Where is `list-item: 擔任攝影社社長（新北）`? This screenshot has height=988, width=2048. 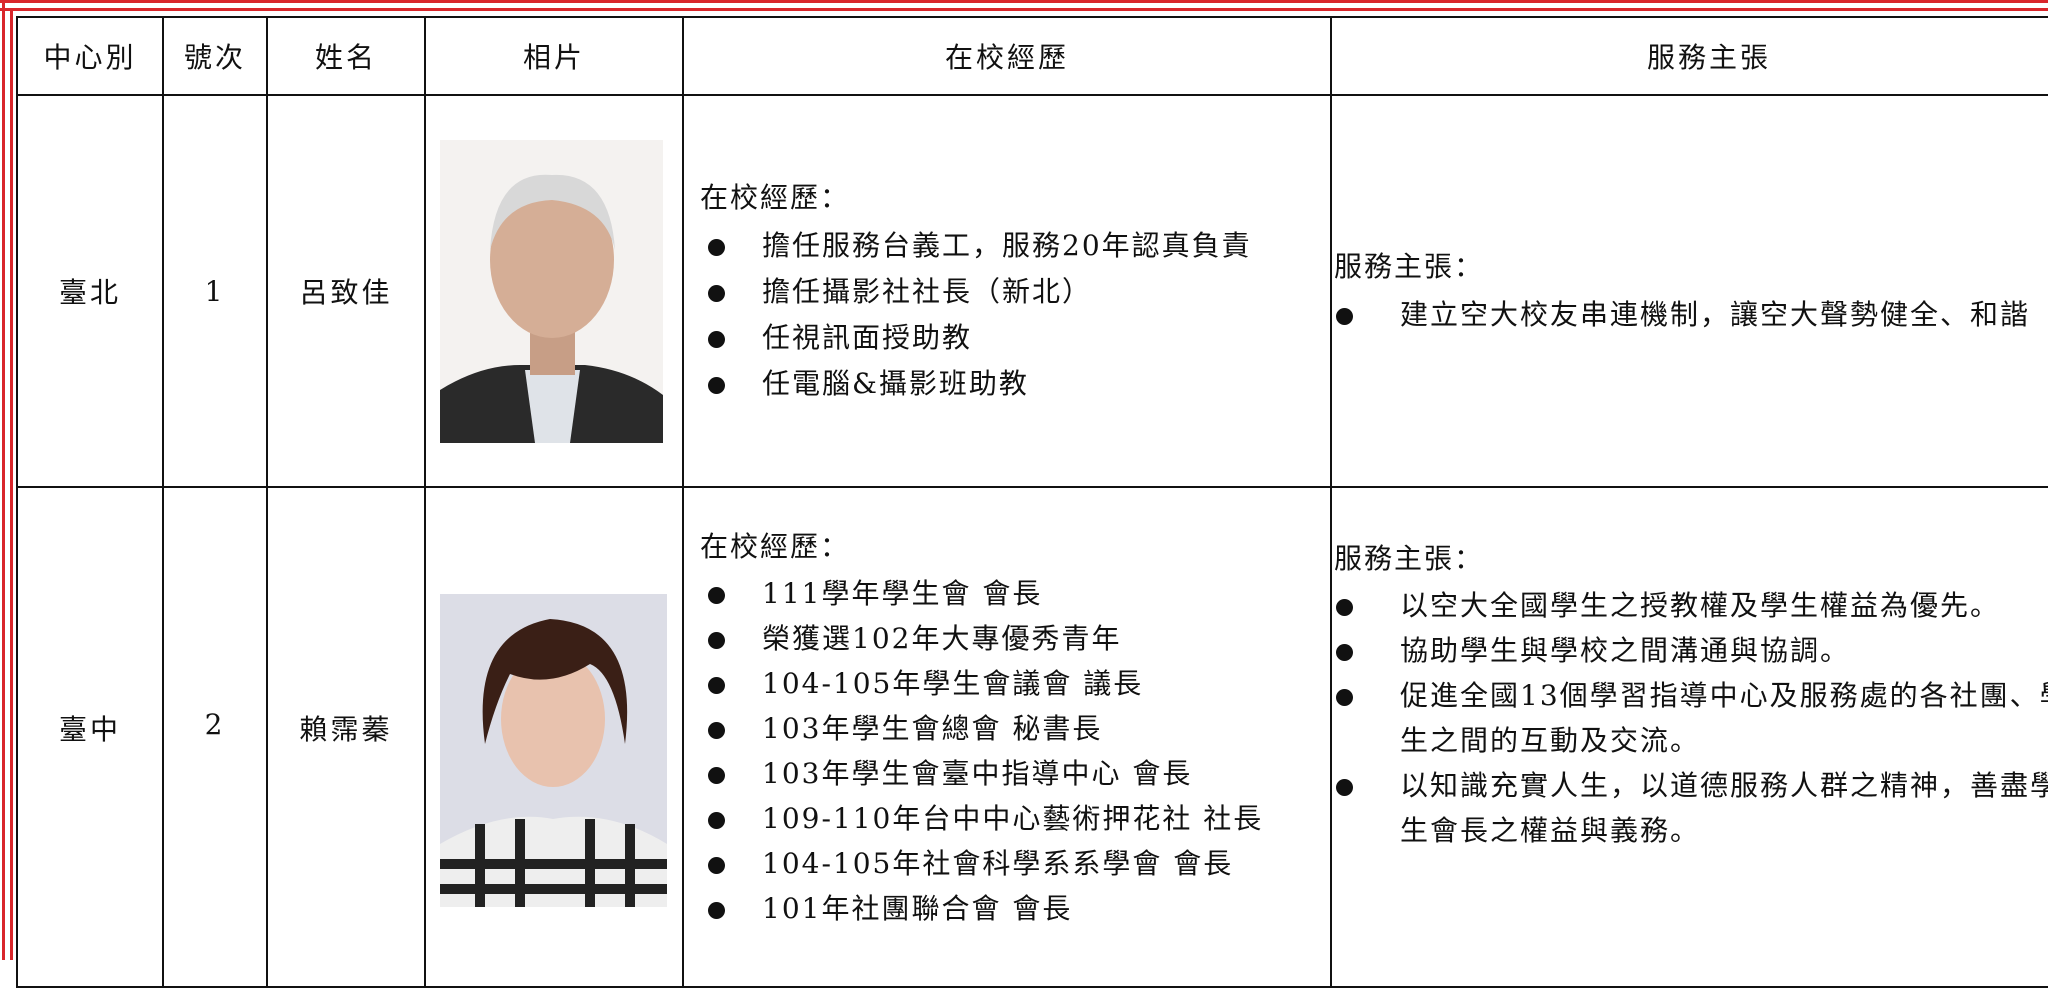
list-item: 擔任攝影社社長（新北） is located at coordinates (1015, 292).